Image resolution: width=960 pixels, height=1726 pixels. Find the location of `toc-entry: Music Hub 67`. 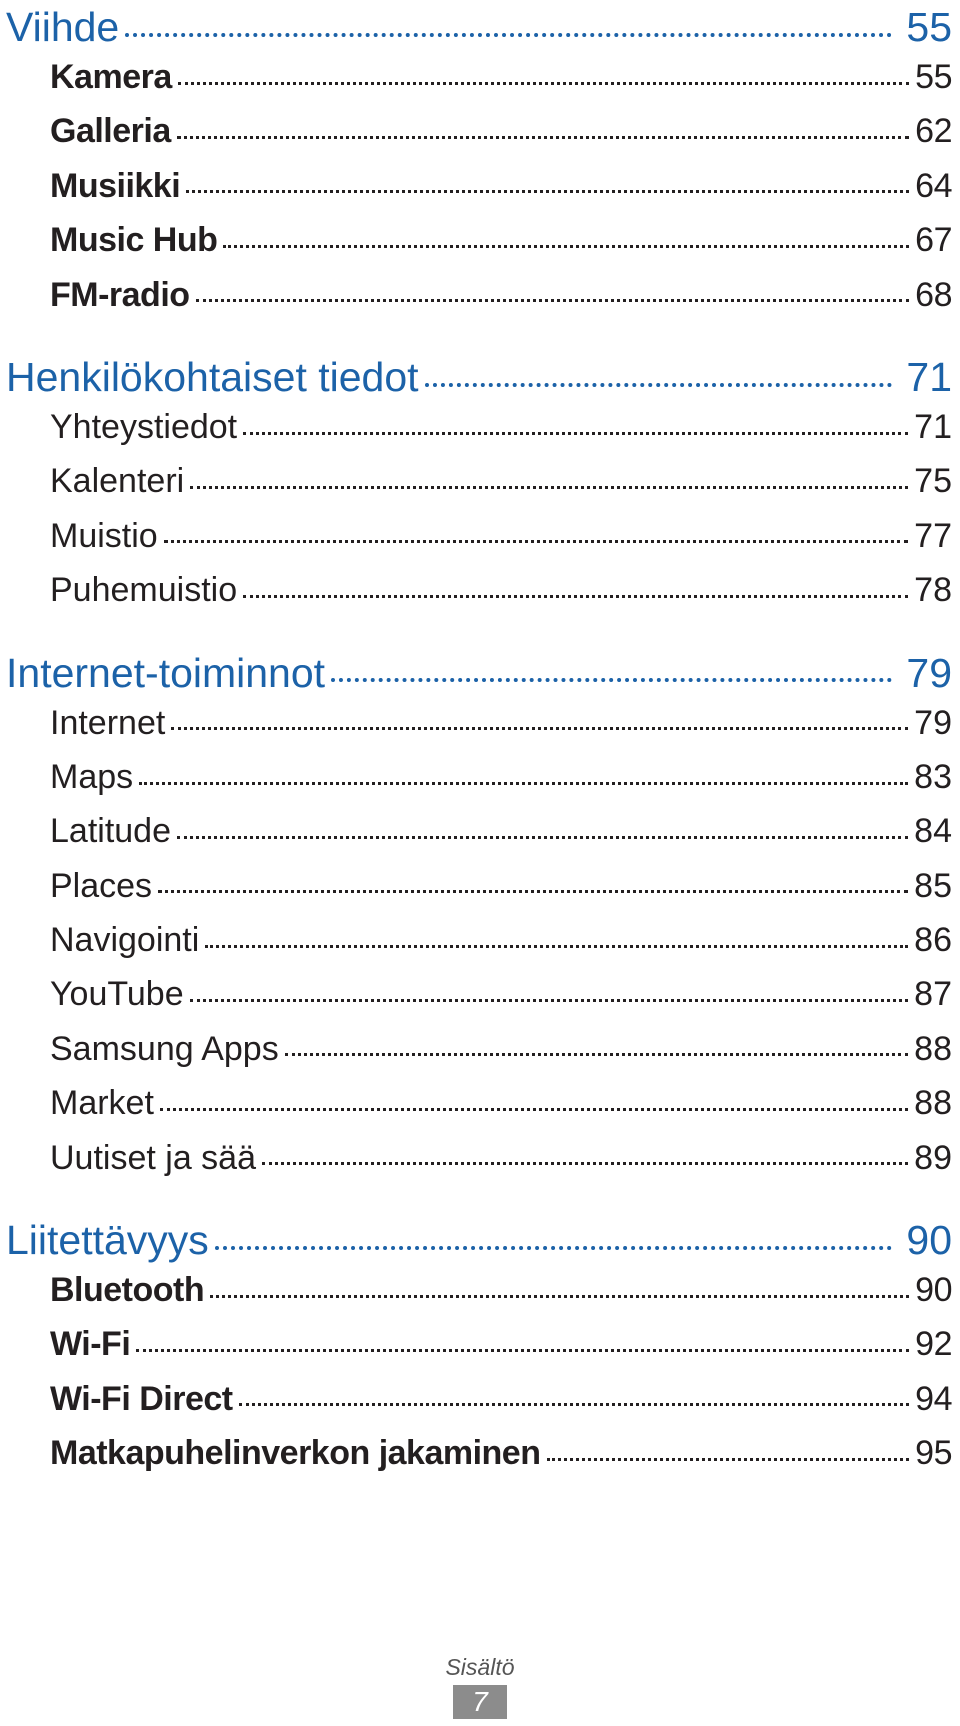

toc-entry: Music Hub 67 is located at coordinates (476, 244).